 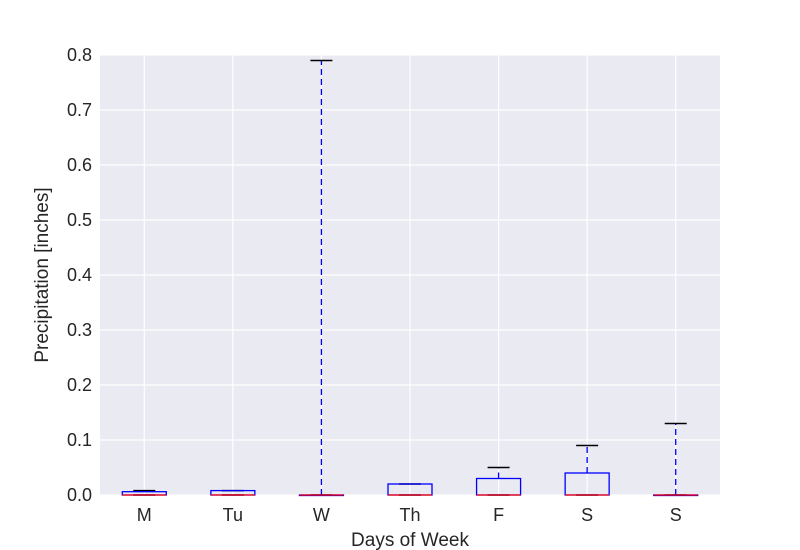 I want to click on y-tick-label: 0.0, so click(x=79, y=495).